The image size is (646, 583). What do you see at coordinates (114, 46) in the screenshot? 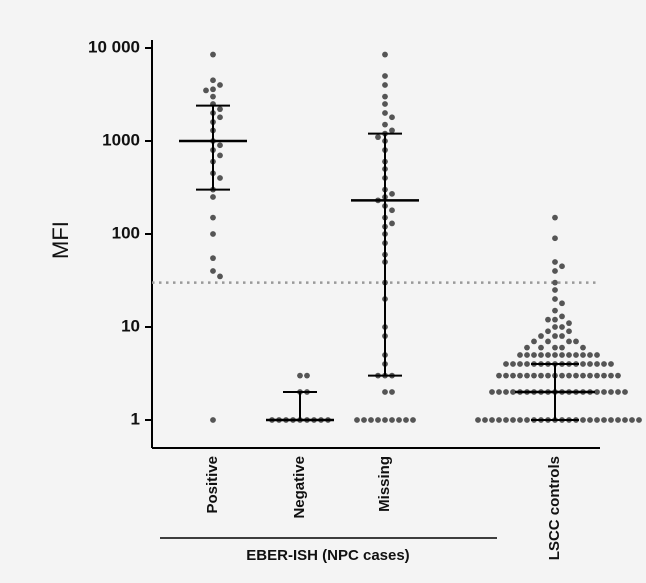
I see `y-tick-label: 10 000` at bounding box center [114, 46].